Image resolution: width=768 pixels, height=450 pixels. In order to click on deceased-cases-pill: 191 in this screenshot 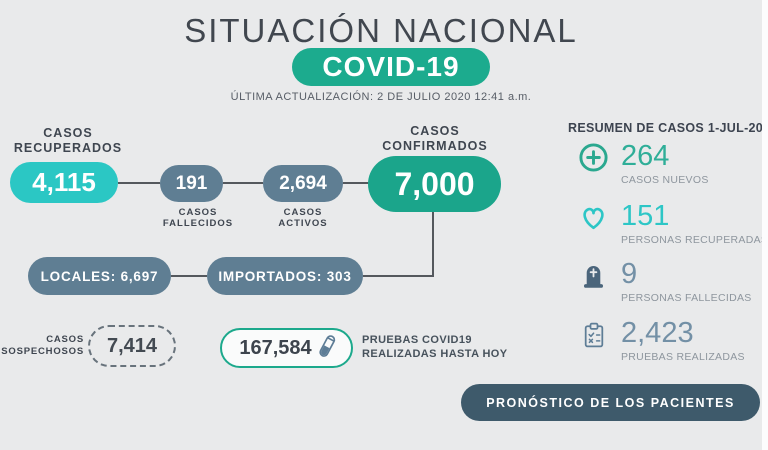, I will do `click(191, 183)`.